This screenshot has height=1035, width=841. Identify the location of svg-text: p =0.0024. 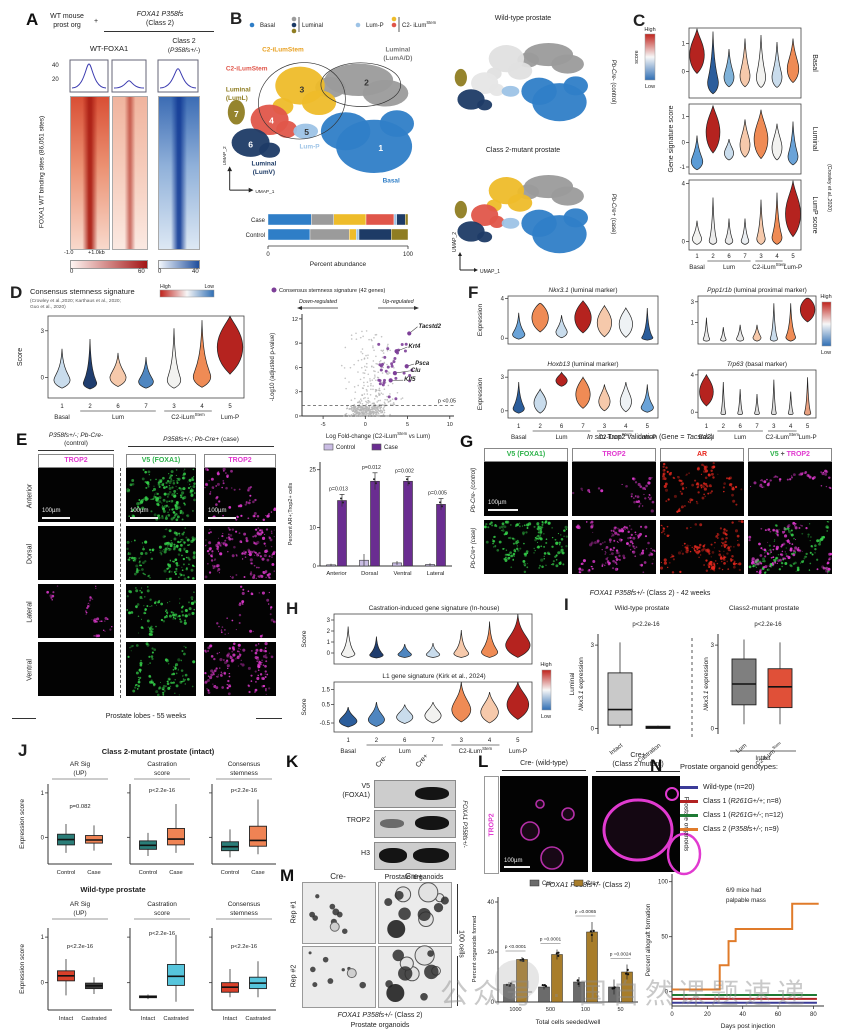
(621, 955).